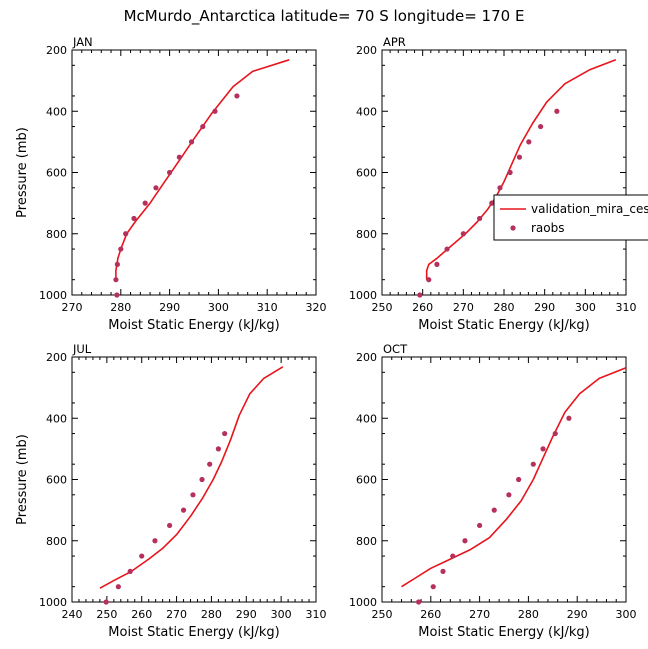 The height and width of the screenshot is (649, 648). I want to click on x-tick-label: 240, so click(72, 614).